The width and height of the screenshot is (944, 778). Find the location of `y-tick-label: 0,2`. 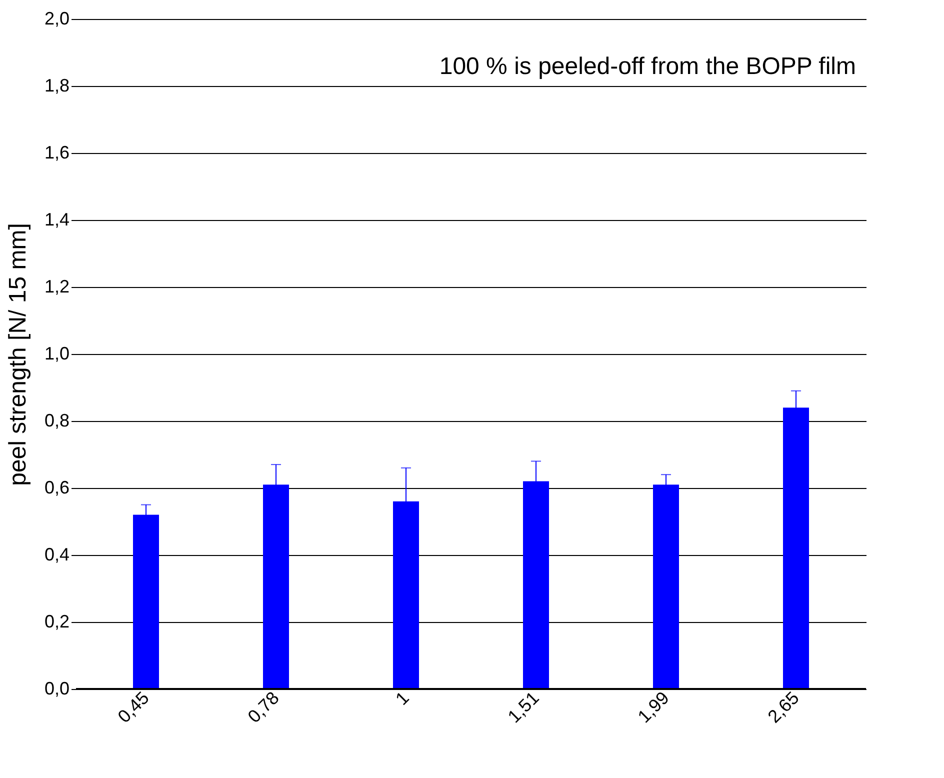

y-tick-label: 0,2 is located at coordinates (57, 622).